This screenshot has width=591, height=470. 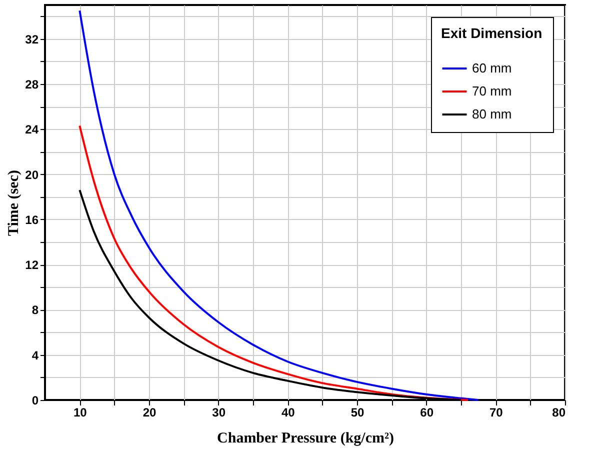 What do you see at coordinates (496, 413) in the screenshot?
I see `x-tick-label: 70` at bounding box center [496, 413].